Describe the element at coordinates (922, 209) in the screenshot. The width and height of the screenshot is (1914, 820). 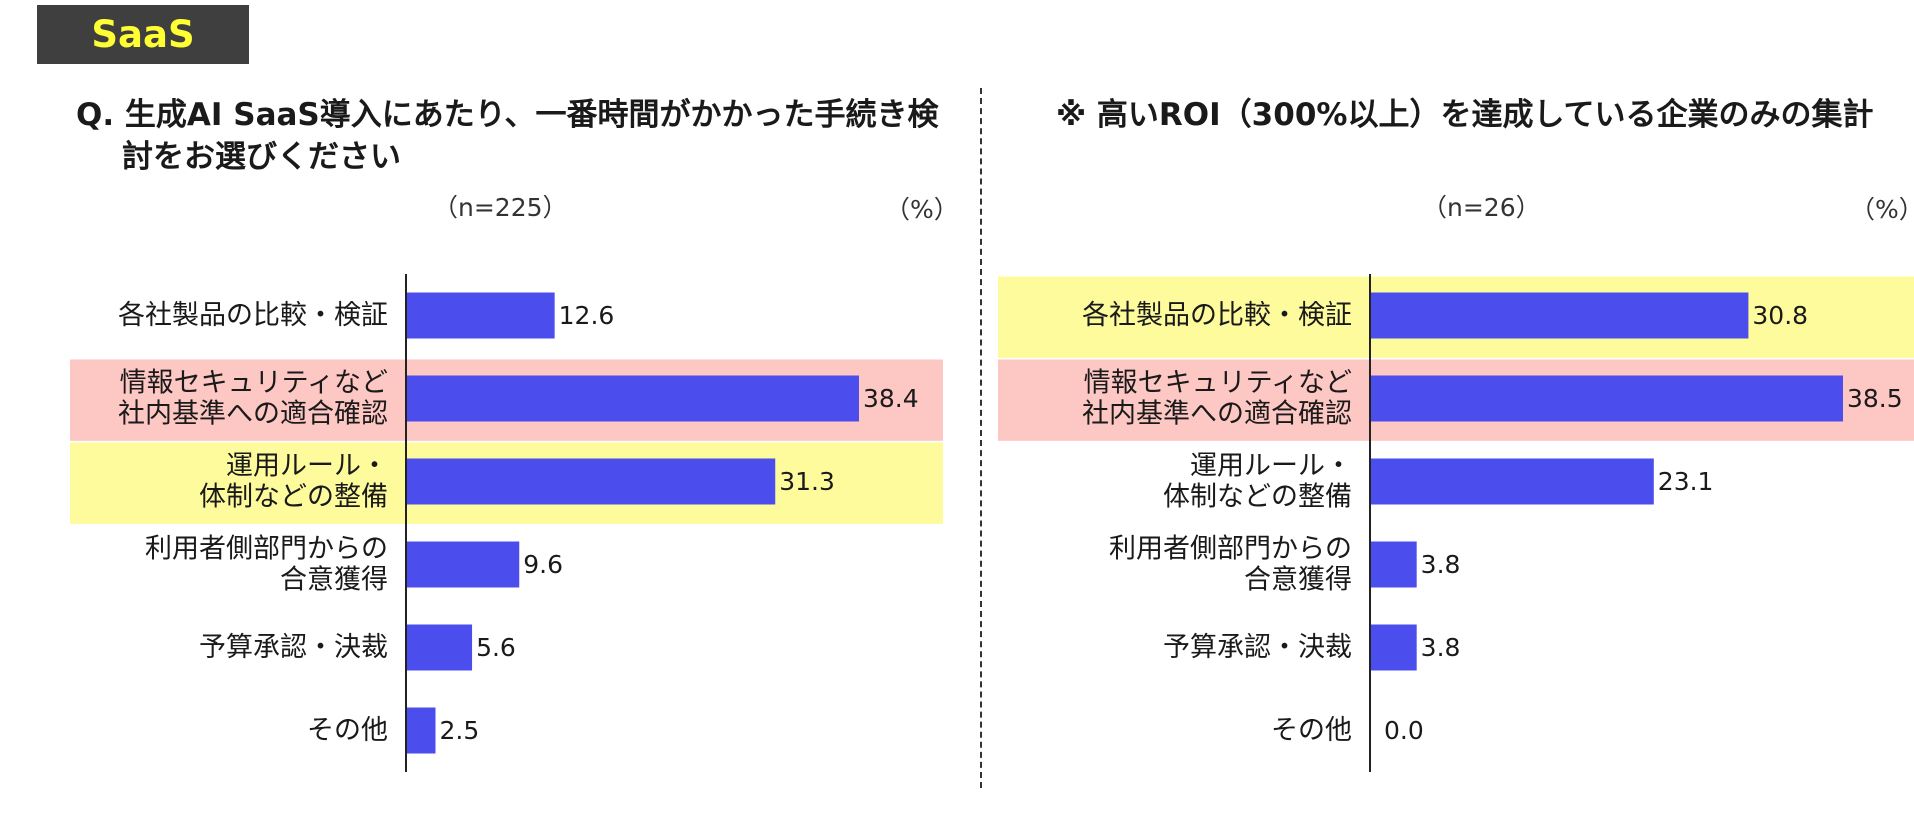
I see `left-unit-label: （%）` at that location.